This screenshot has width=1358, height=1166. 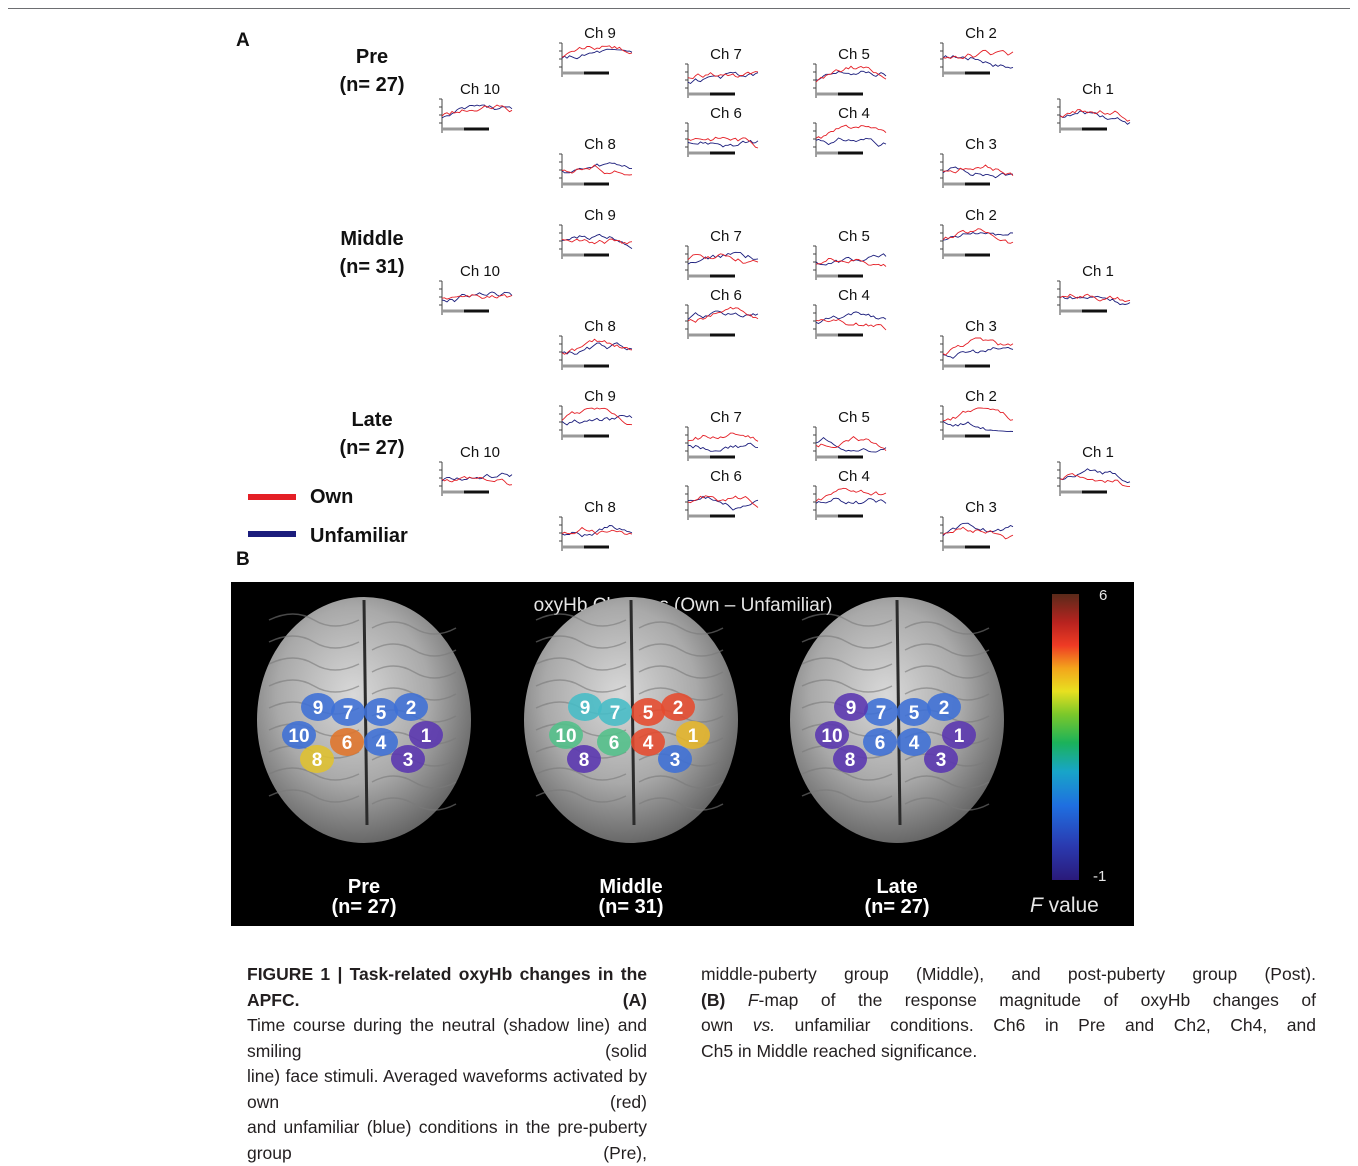 What do you see at coordinates (476, 289) in the screenshot?
I see `waveform-ch10: Ch 10` at bounding box center [476, 289].